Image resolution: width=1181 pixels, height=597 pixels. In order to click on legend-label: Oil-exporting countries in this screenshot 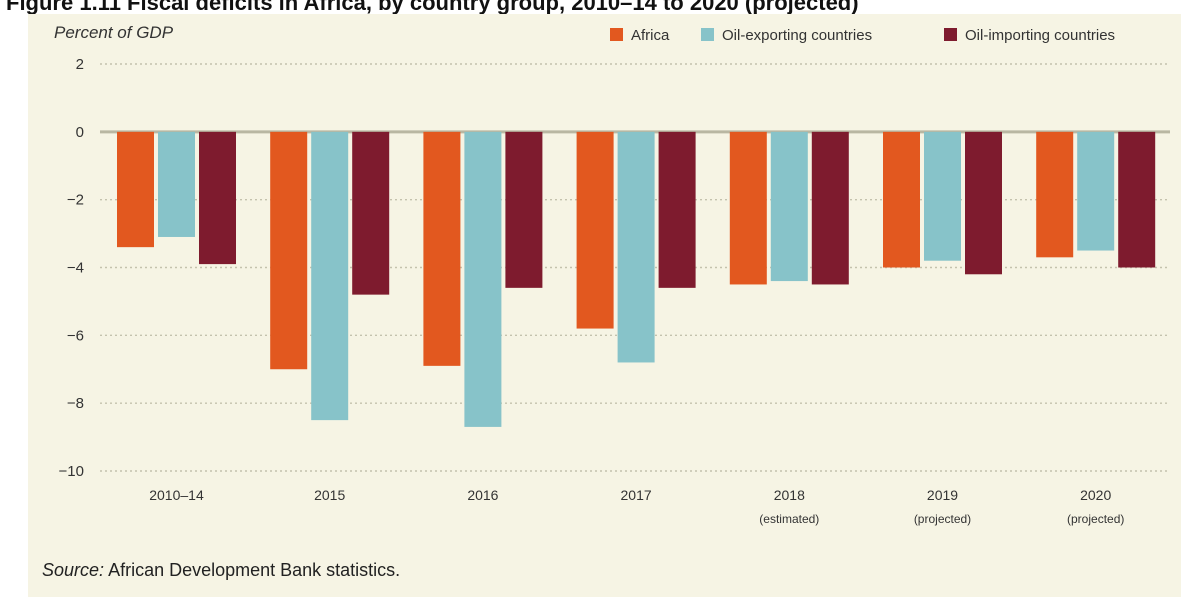, I will do `click(797, 35)`.